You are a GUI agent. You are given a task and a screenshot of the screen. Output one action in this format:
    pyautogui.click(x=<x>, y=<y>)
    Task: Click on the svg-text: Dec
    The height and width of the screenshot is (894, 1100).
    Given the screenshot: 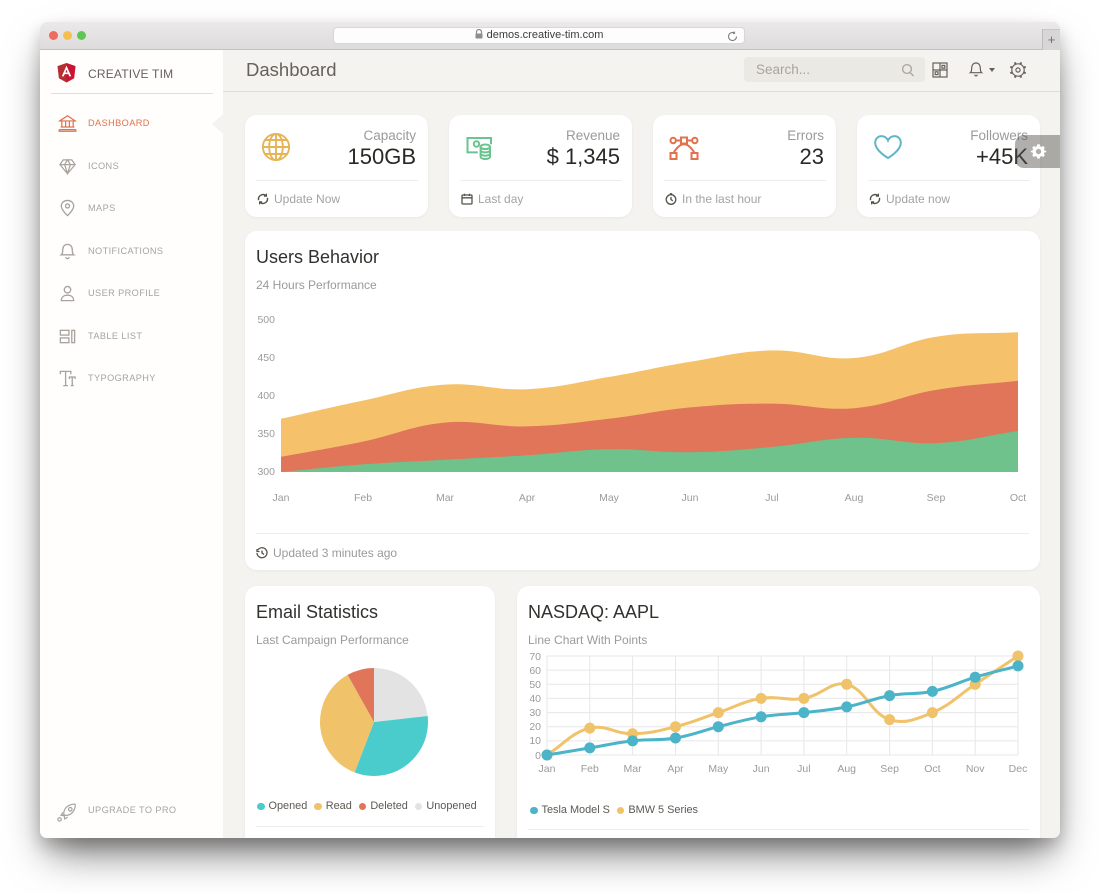 What is the action you would take?
    pyautogui.click(x=1018, y=769)
    